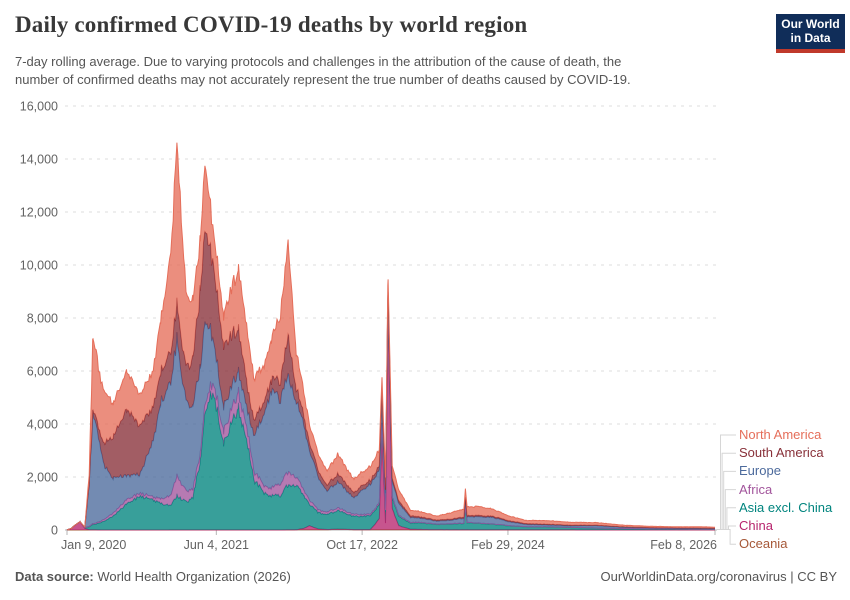 The height and width of the screenshot is (600, 850). Describe the element at coordinates (810, 24) in the screenshot. I see `logo-line-1: Our World` at that location.